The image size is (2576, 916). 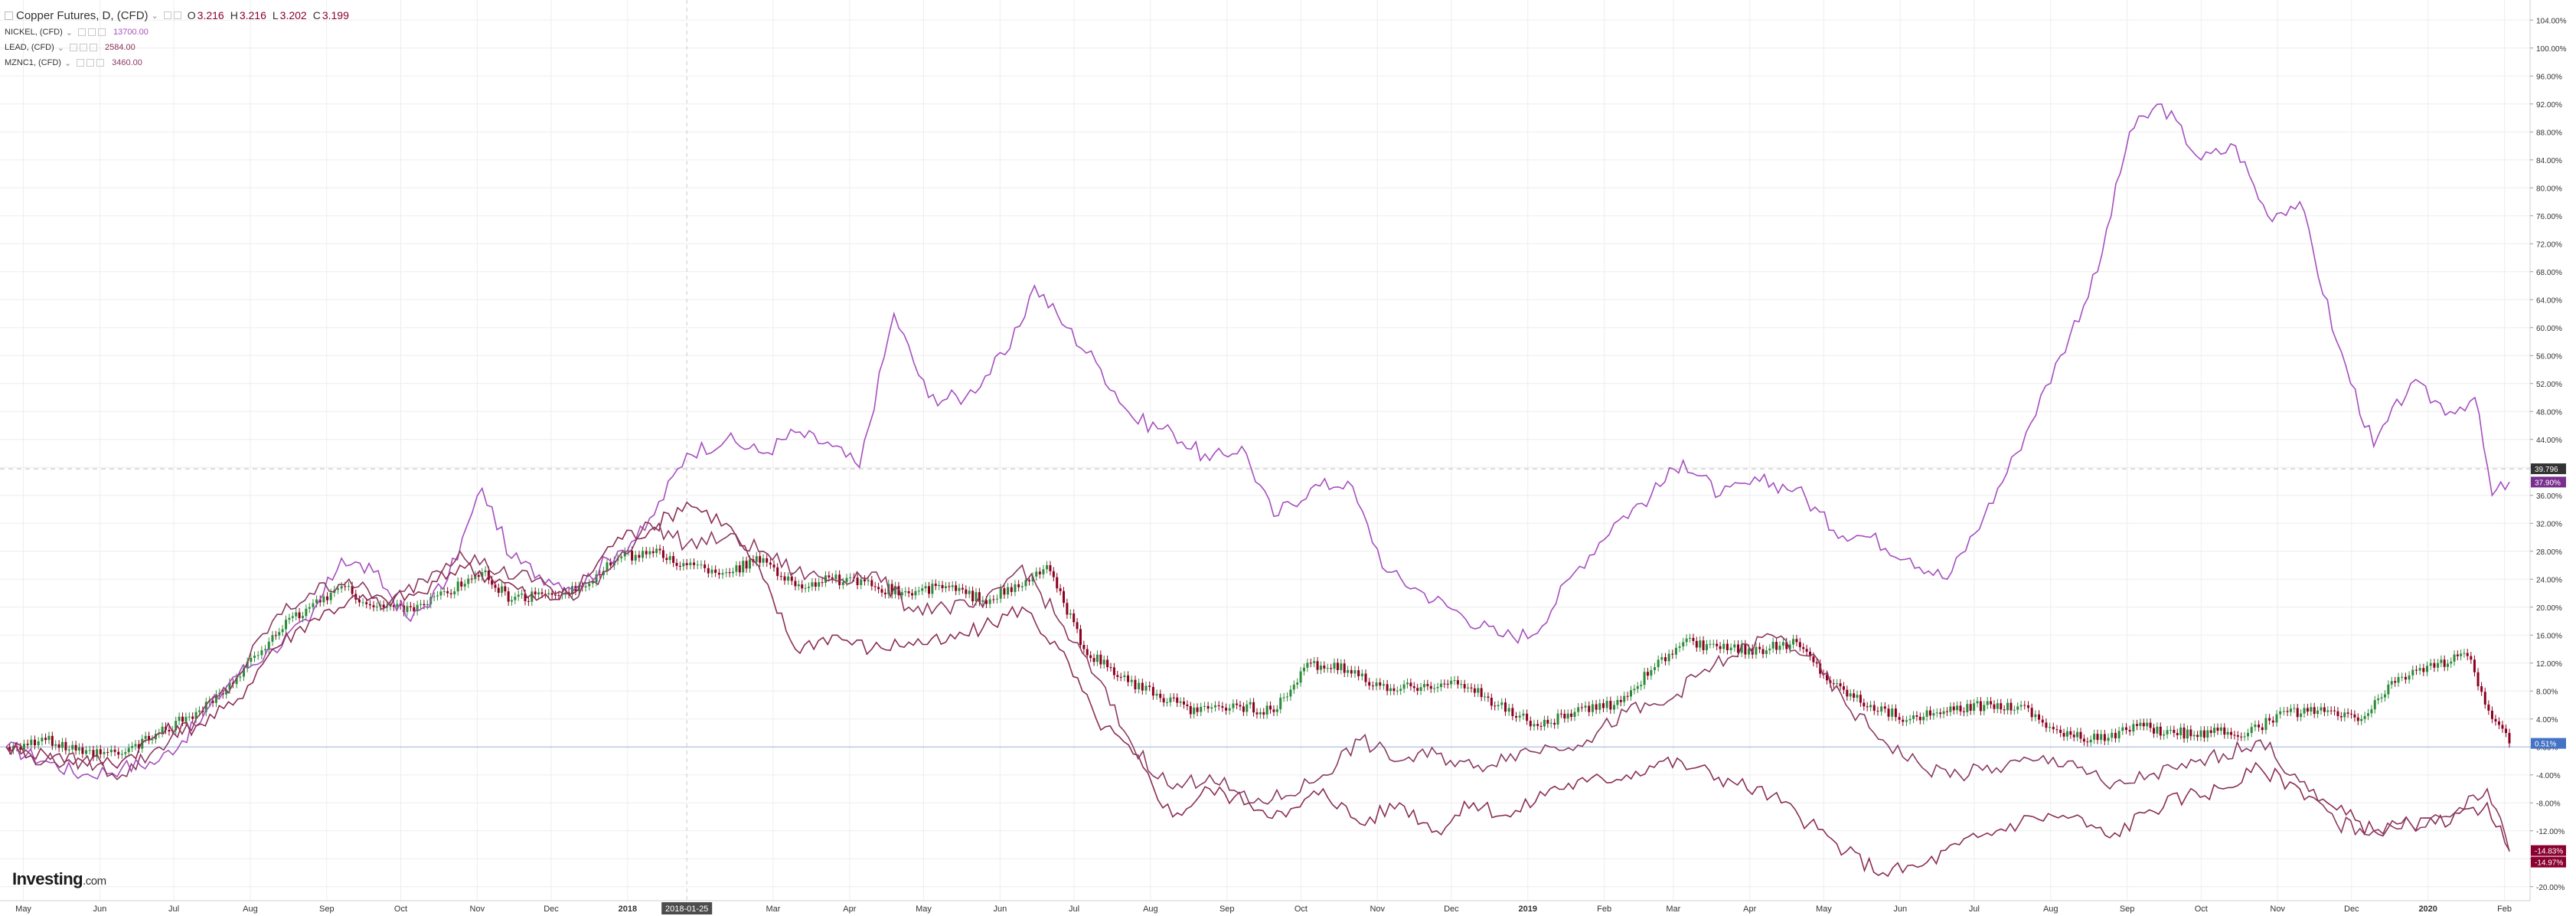 I want to click on badge-lead-label: -14.83%, so click(x=2549, y=852).